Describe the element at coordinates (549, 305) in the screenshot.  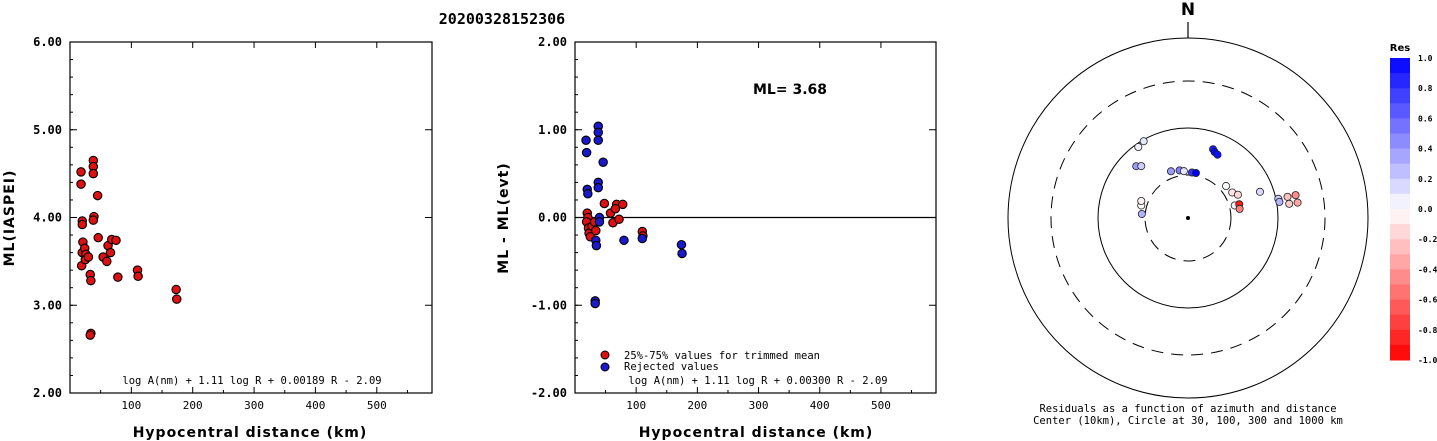
I see `residual-chart-ytick-label: -1.00` at that location.